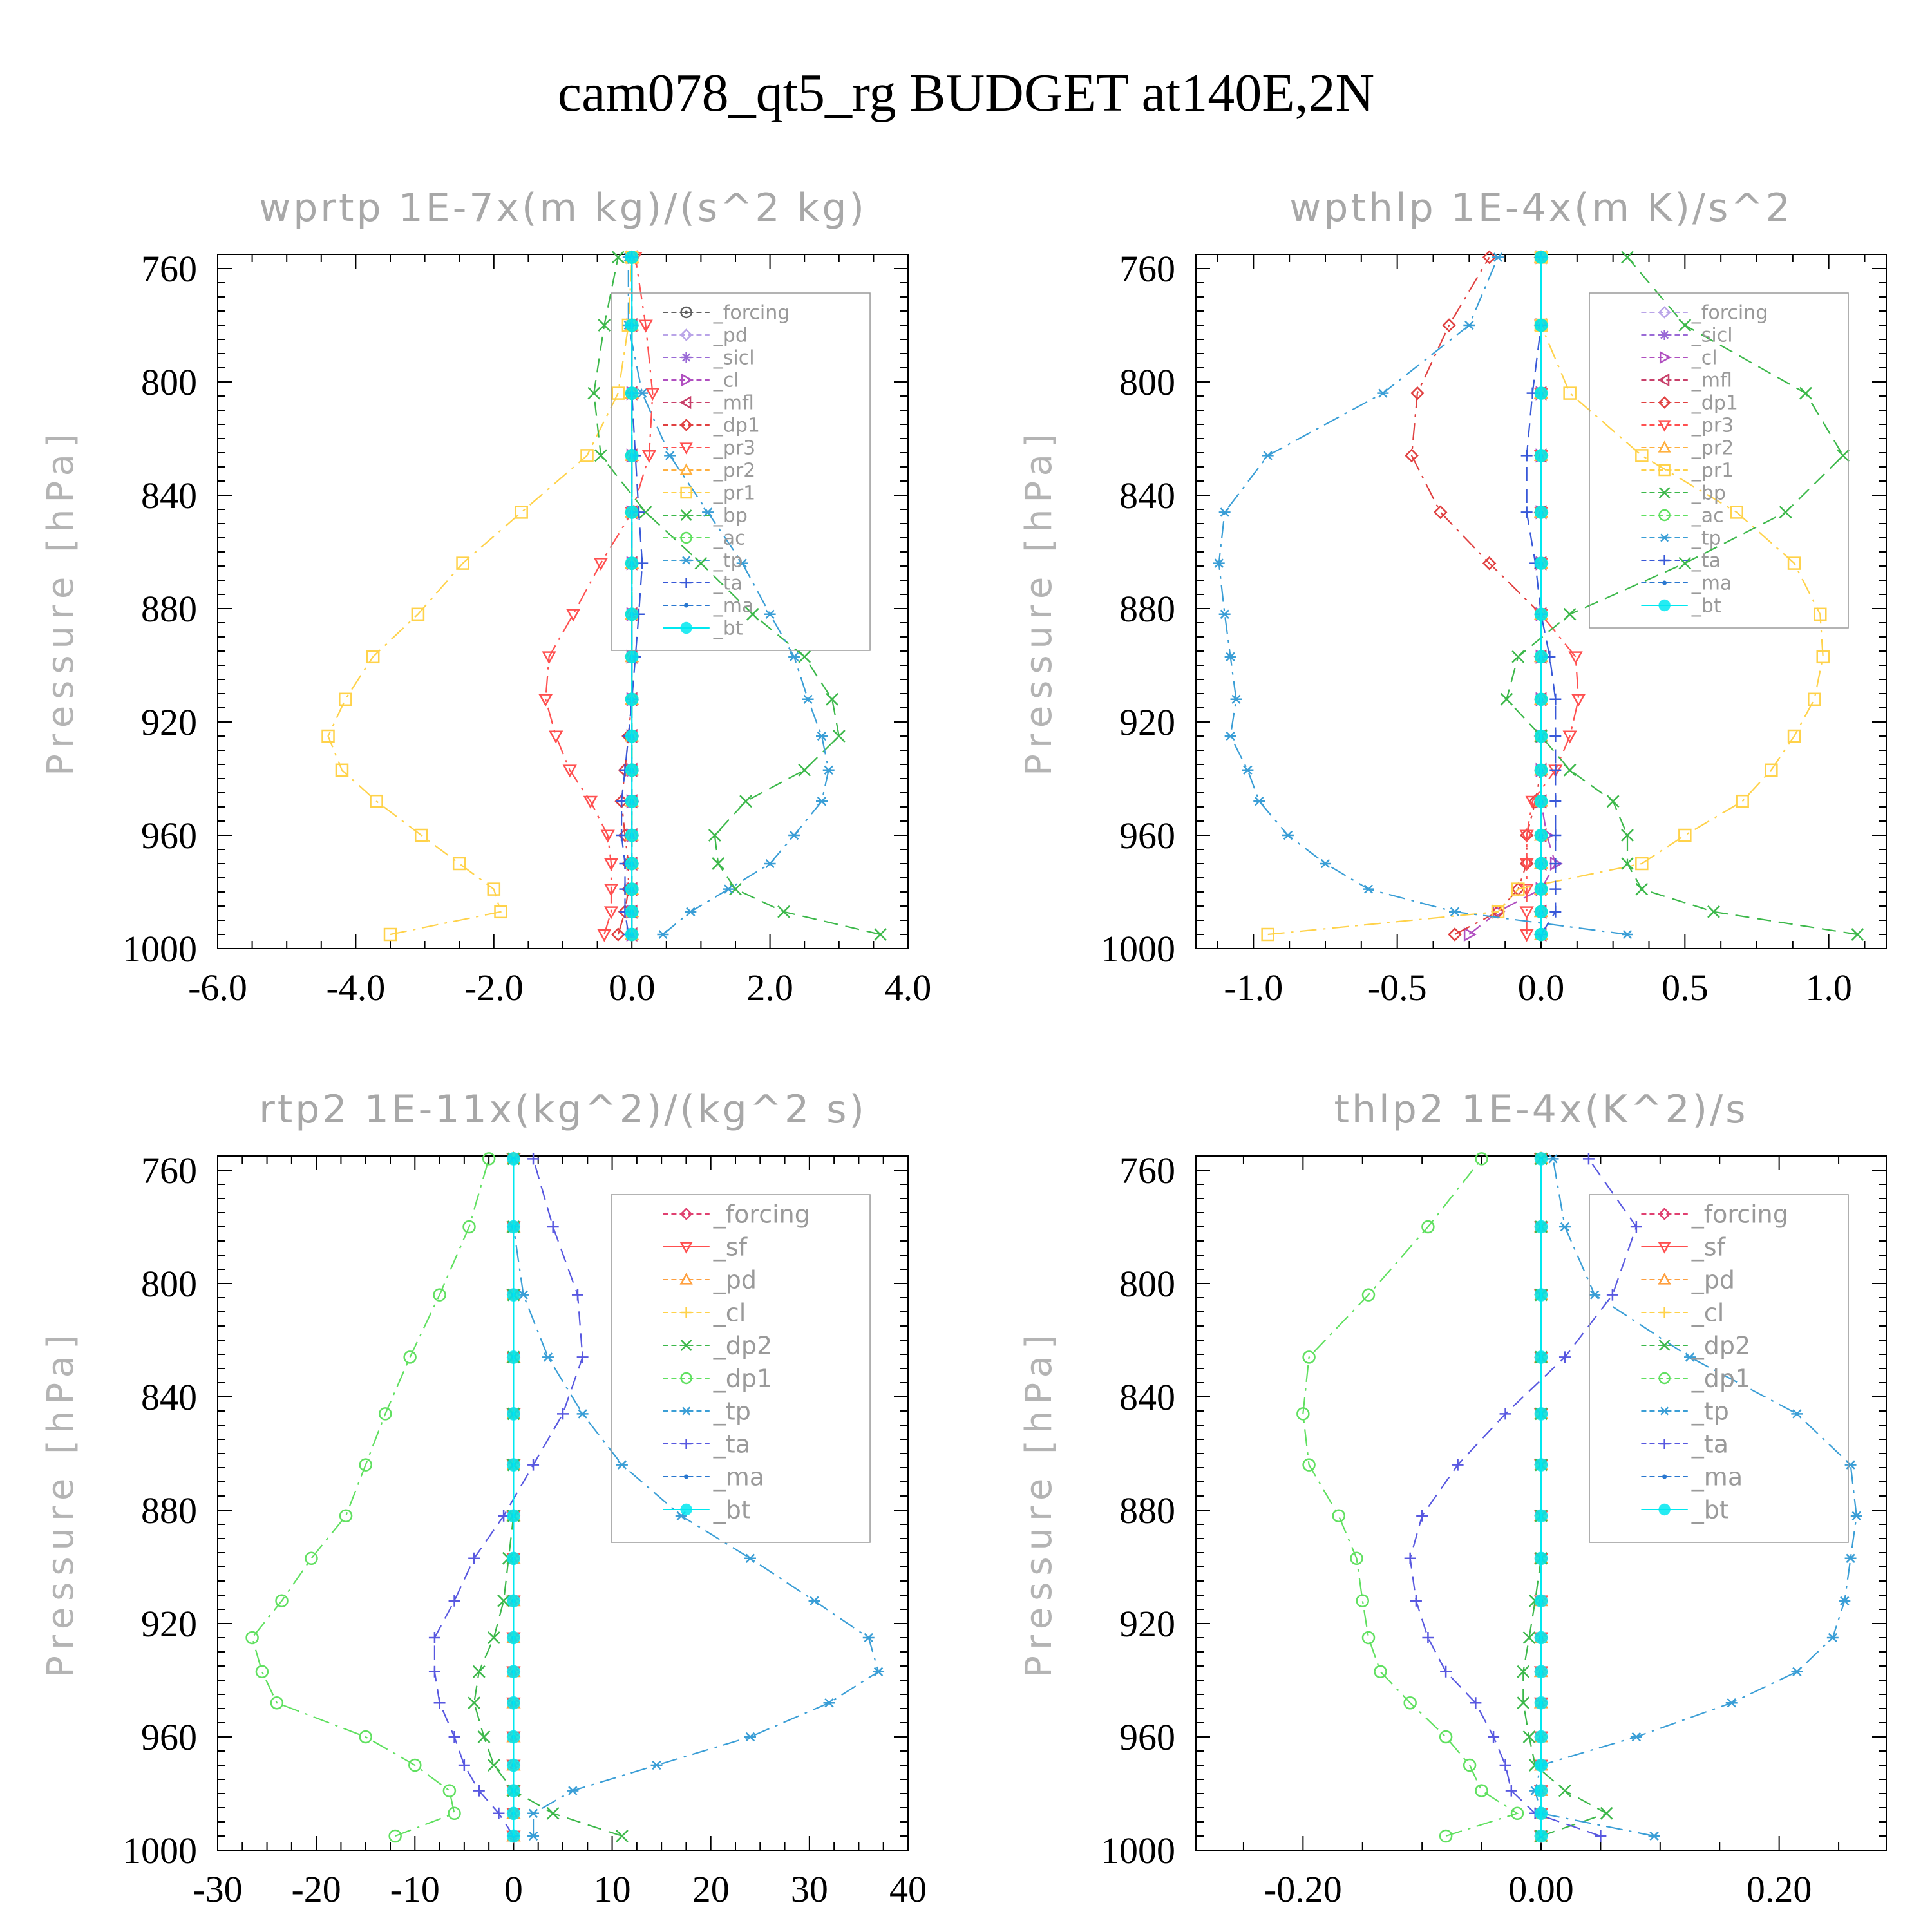  Describe the element at coordinates (1710, 1411) in the screenshot. I see `legend-label: _tp` at that location.